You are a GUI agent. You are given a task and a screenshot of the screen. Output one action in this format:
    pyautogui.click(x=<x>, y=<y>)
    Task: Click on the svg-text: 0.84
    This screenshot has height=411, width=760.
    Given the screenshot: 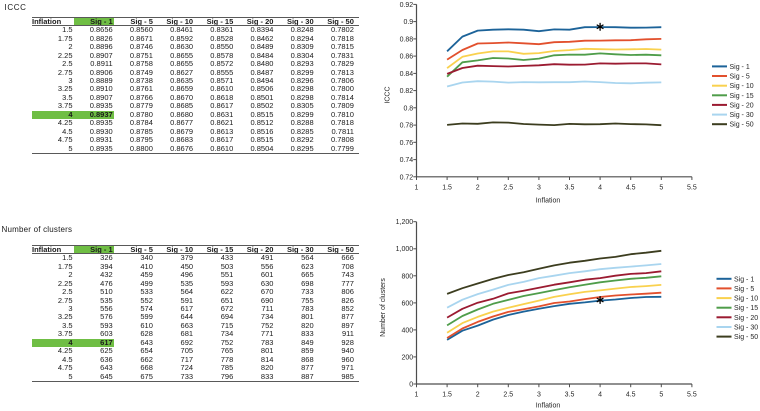 What is the action you would take?
    pyautogui.click(x=407, y=74)
    